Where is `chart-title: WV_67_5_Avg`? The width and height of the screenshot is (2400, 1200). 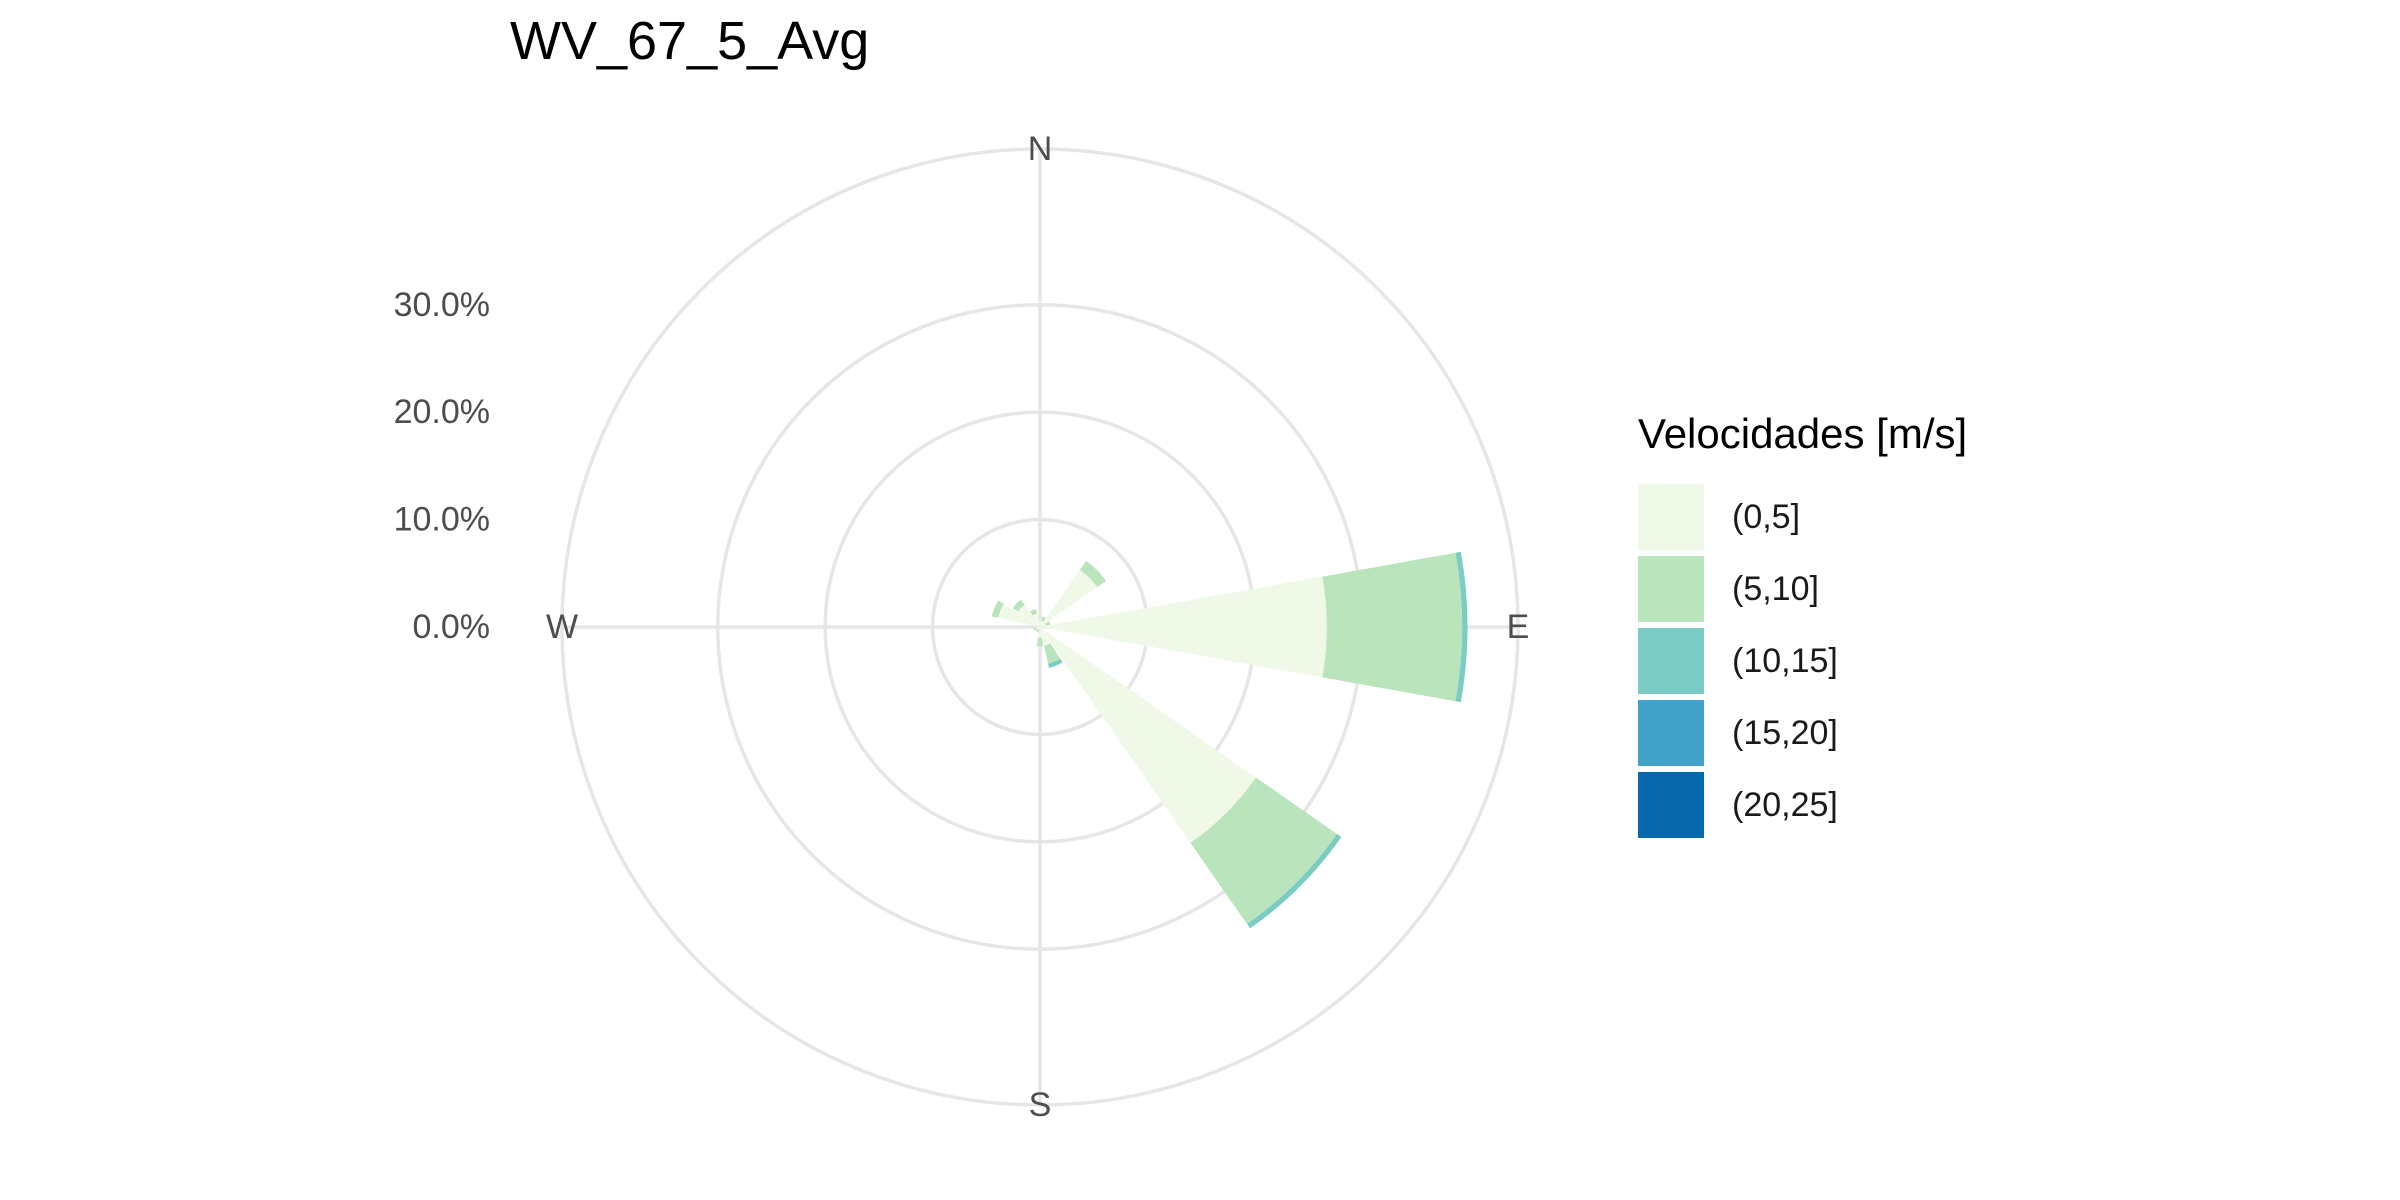 chart-title: WV_67_5_Avg is located at coordinates (690, 41).